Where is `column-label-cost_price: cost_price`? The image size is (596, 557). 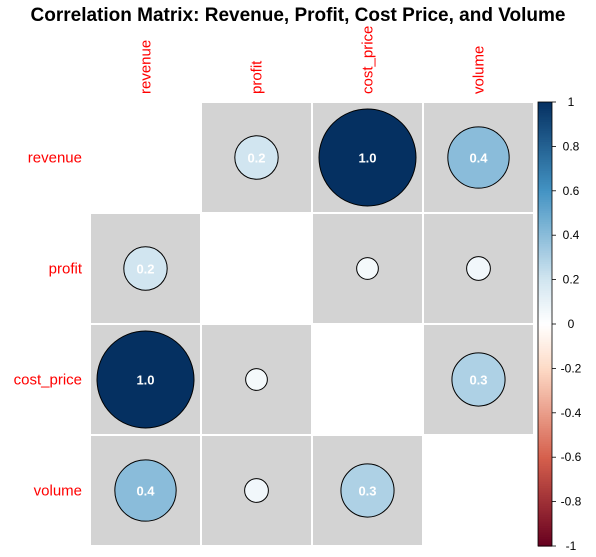
column-label-cost_price: cost_price is located at coordinates (368, 60).